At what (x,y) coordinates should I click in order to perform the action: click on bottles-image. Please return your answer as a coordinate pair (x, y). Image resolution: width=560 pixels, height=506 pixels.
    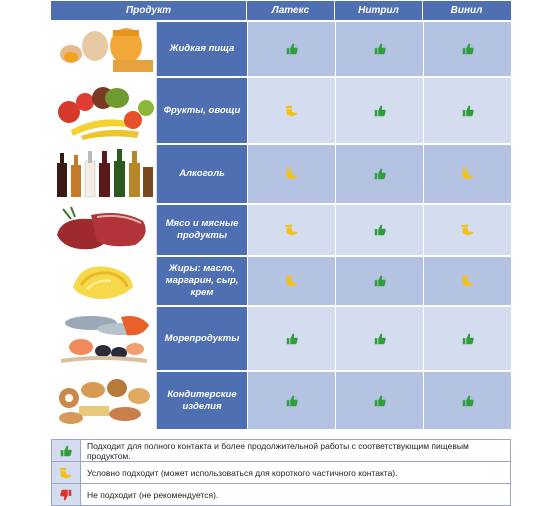
    Looking at the image, I should click on (104, 174).